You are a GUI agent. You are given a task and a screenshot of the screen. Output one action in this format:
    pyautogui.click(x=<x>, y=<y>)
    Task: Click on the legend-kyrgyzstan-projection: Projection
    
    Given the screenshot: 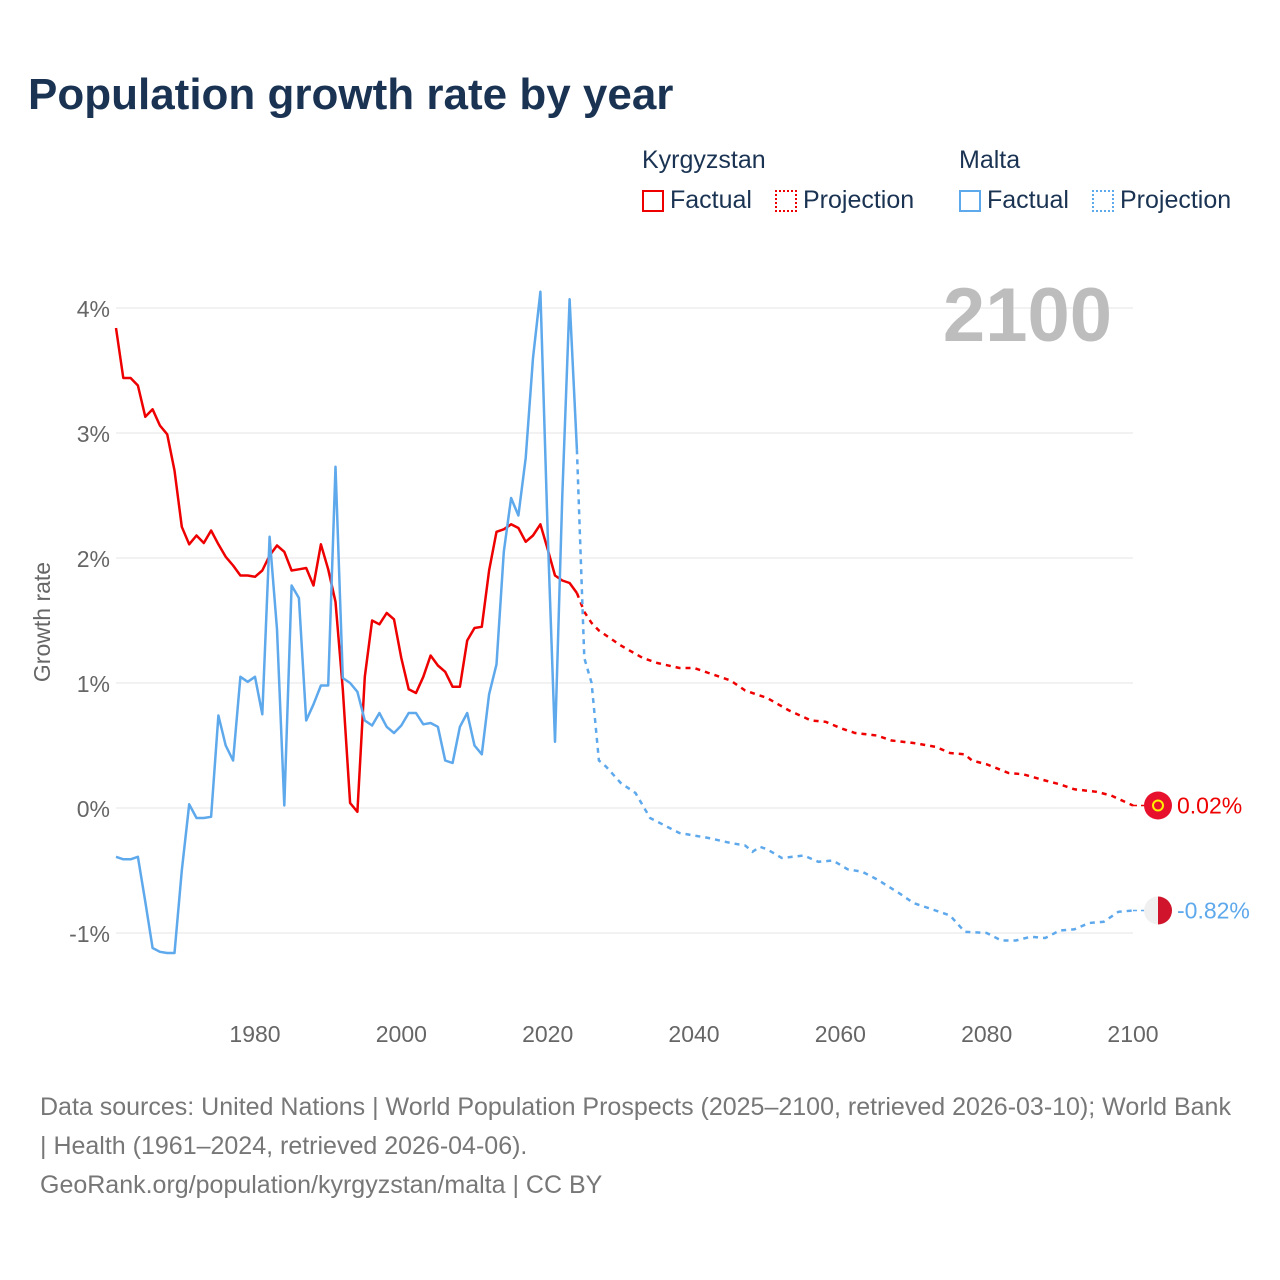 What is the action you would take?
    pyautogui.click(x=844, y=200)
    